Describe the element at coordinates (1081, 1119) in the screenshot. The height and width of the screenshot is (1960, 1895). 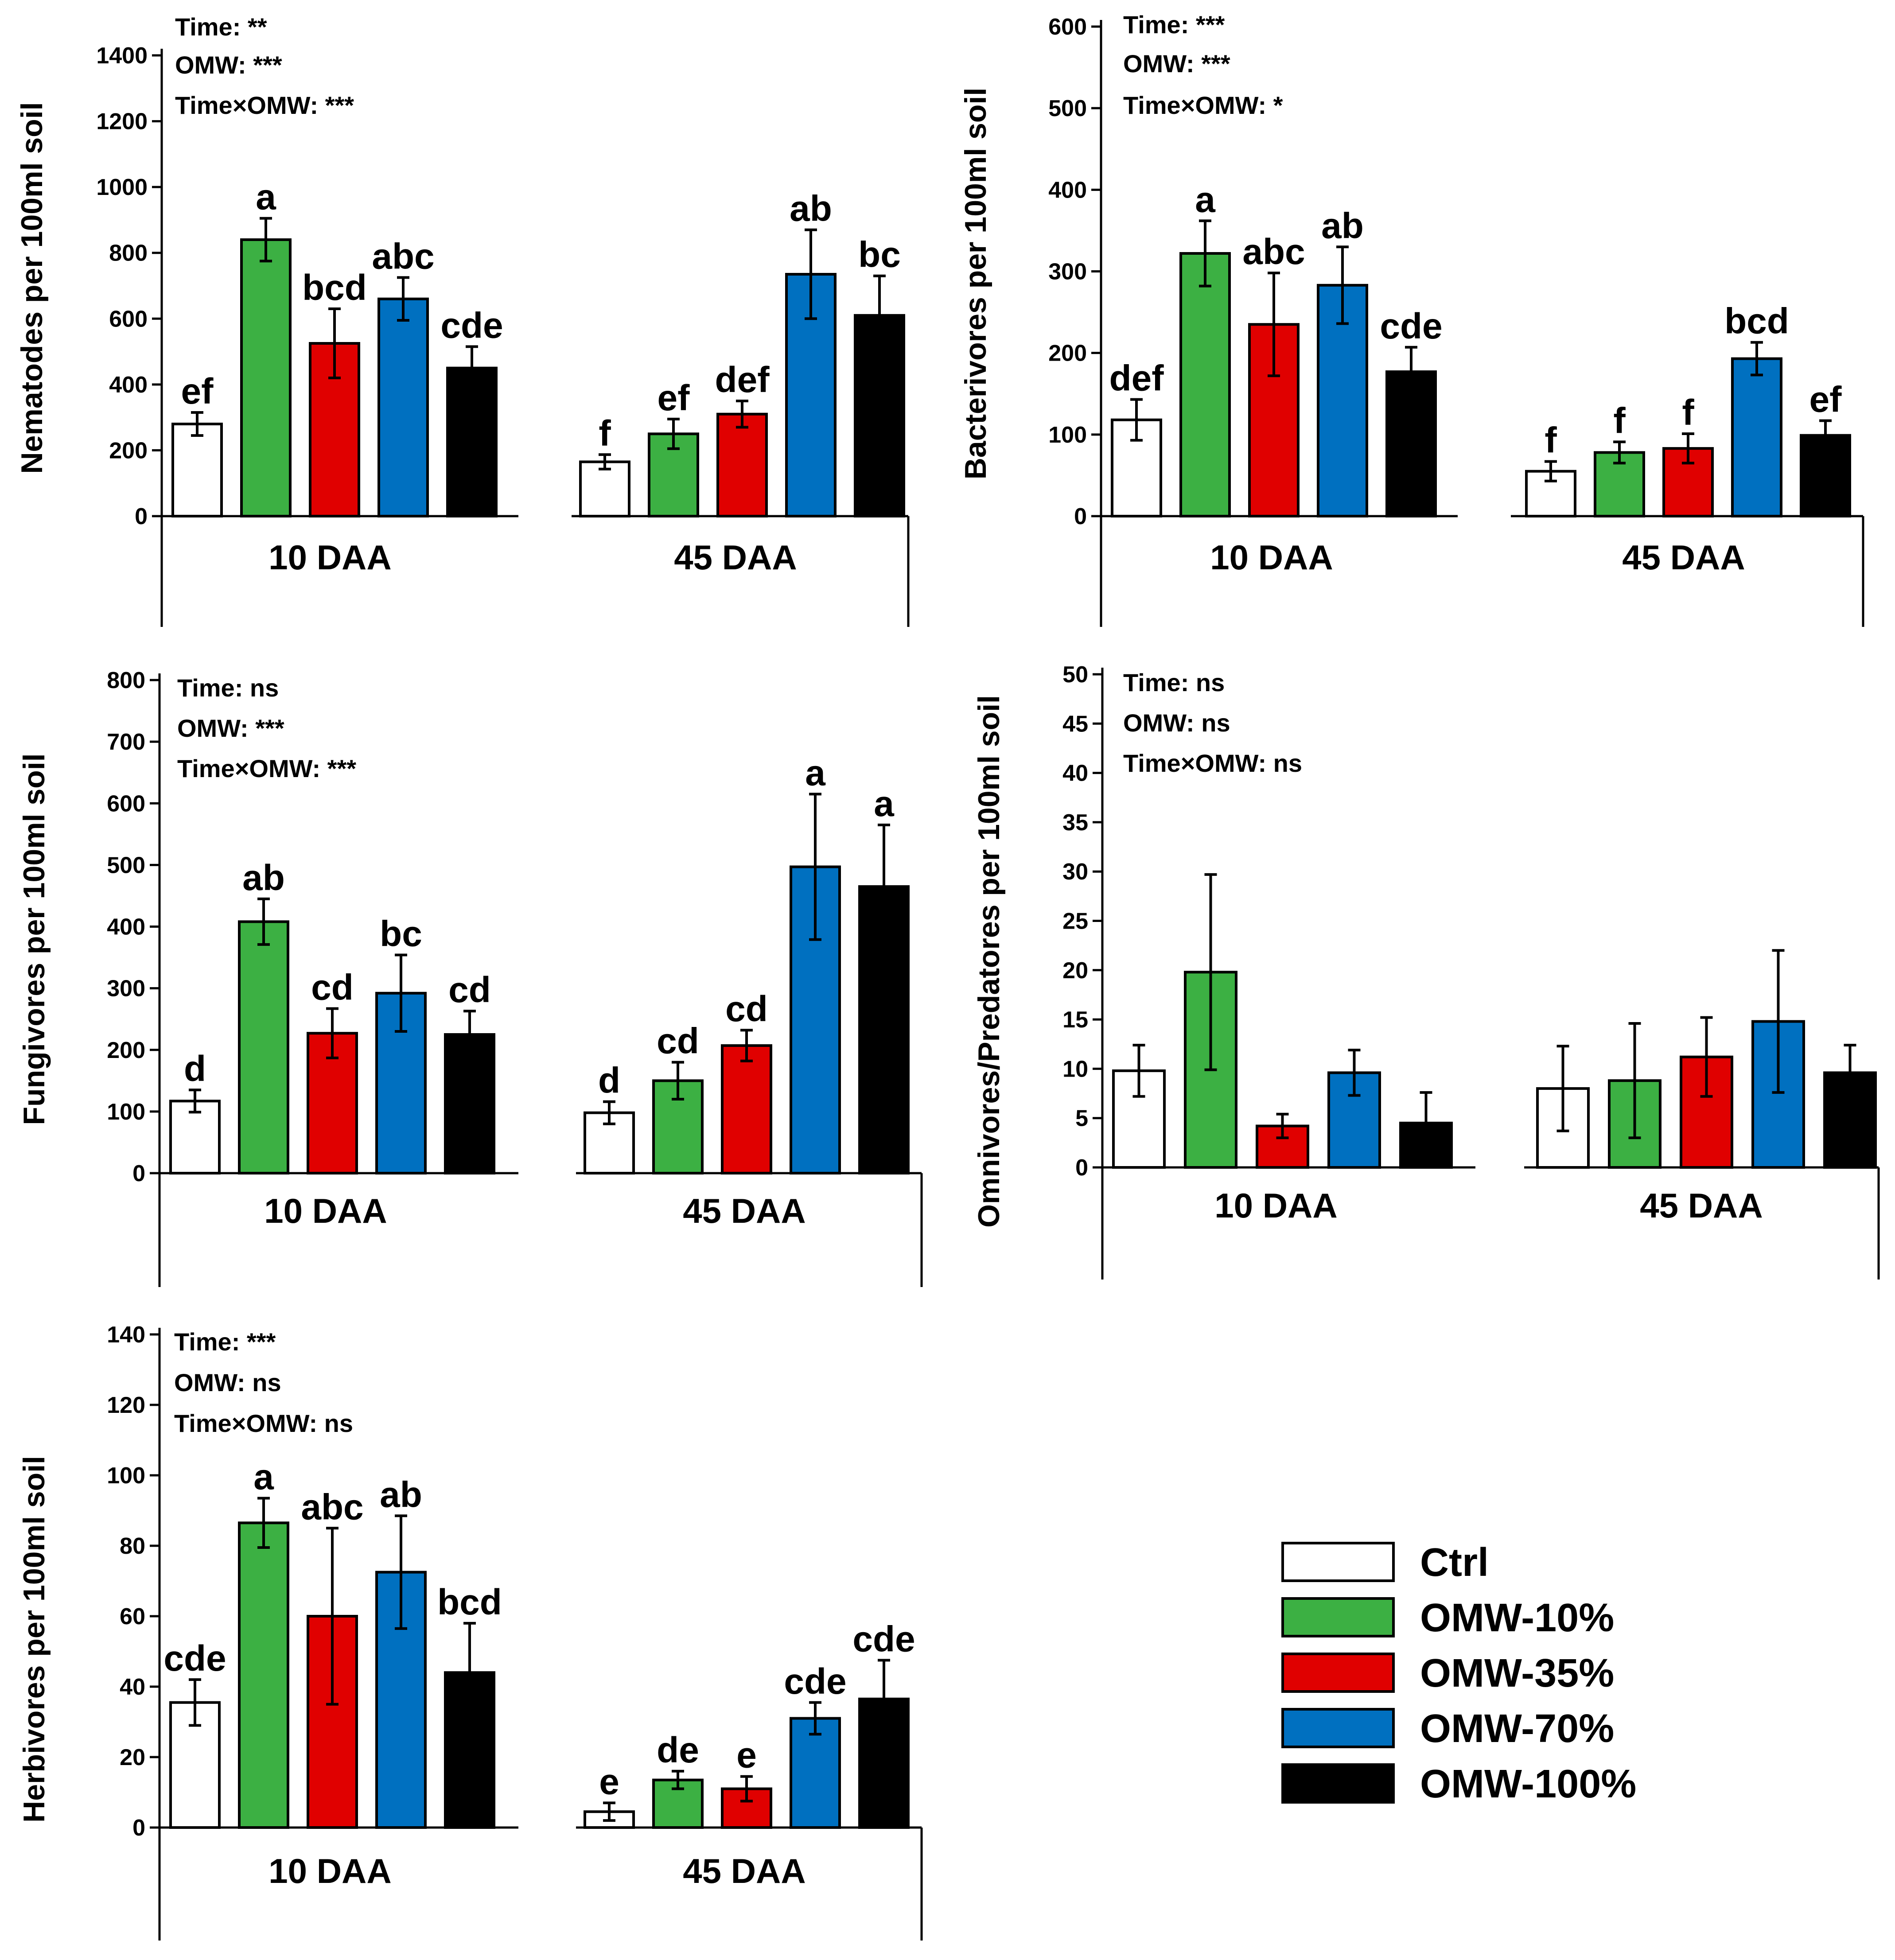
I see `y-tick-label: 5` at that location.